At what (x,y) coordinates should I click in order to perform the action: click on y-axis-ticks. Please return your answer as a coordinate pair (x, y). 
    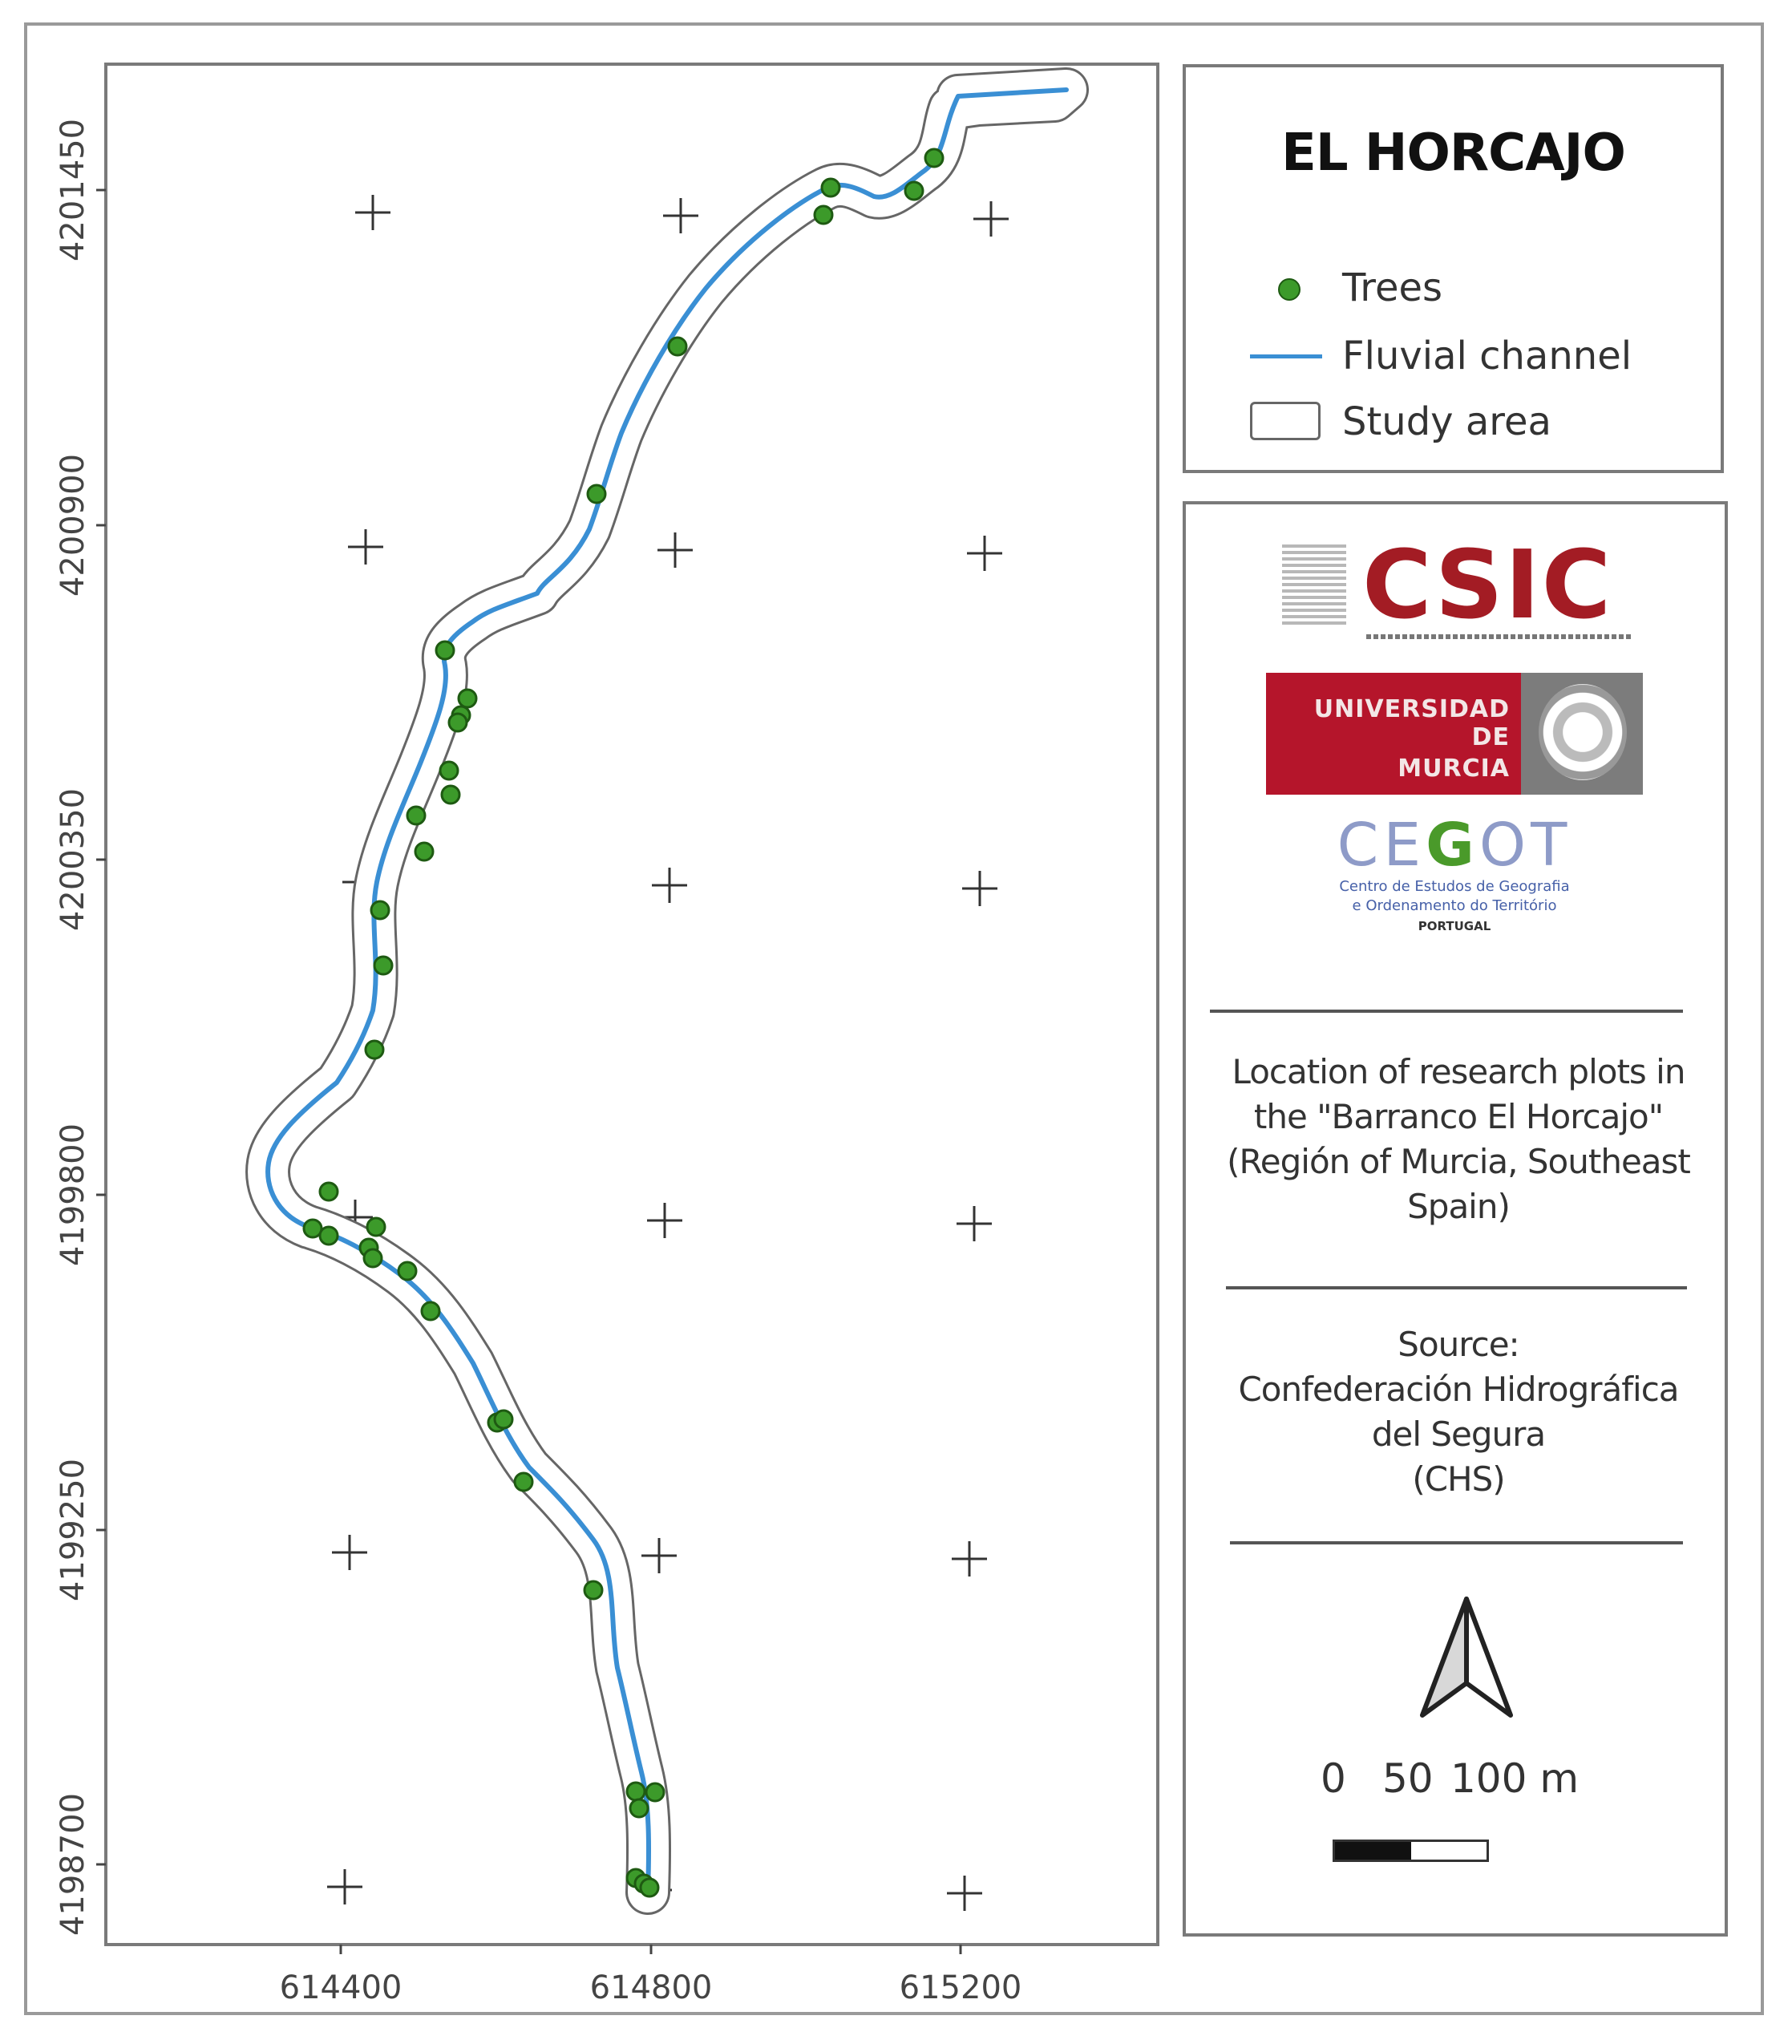
    Looking at the image, I should click on (101, 1027).